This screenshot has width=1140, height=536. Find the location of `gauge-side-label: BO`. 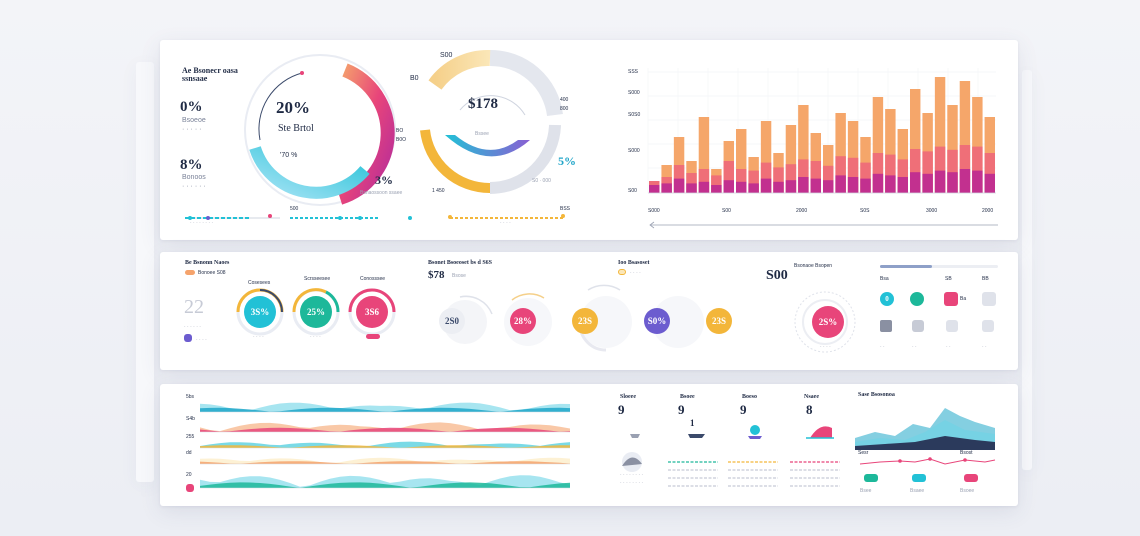

gauge-side-label: BO is located at coordinates (400, 131).